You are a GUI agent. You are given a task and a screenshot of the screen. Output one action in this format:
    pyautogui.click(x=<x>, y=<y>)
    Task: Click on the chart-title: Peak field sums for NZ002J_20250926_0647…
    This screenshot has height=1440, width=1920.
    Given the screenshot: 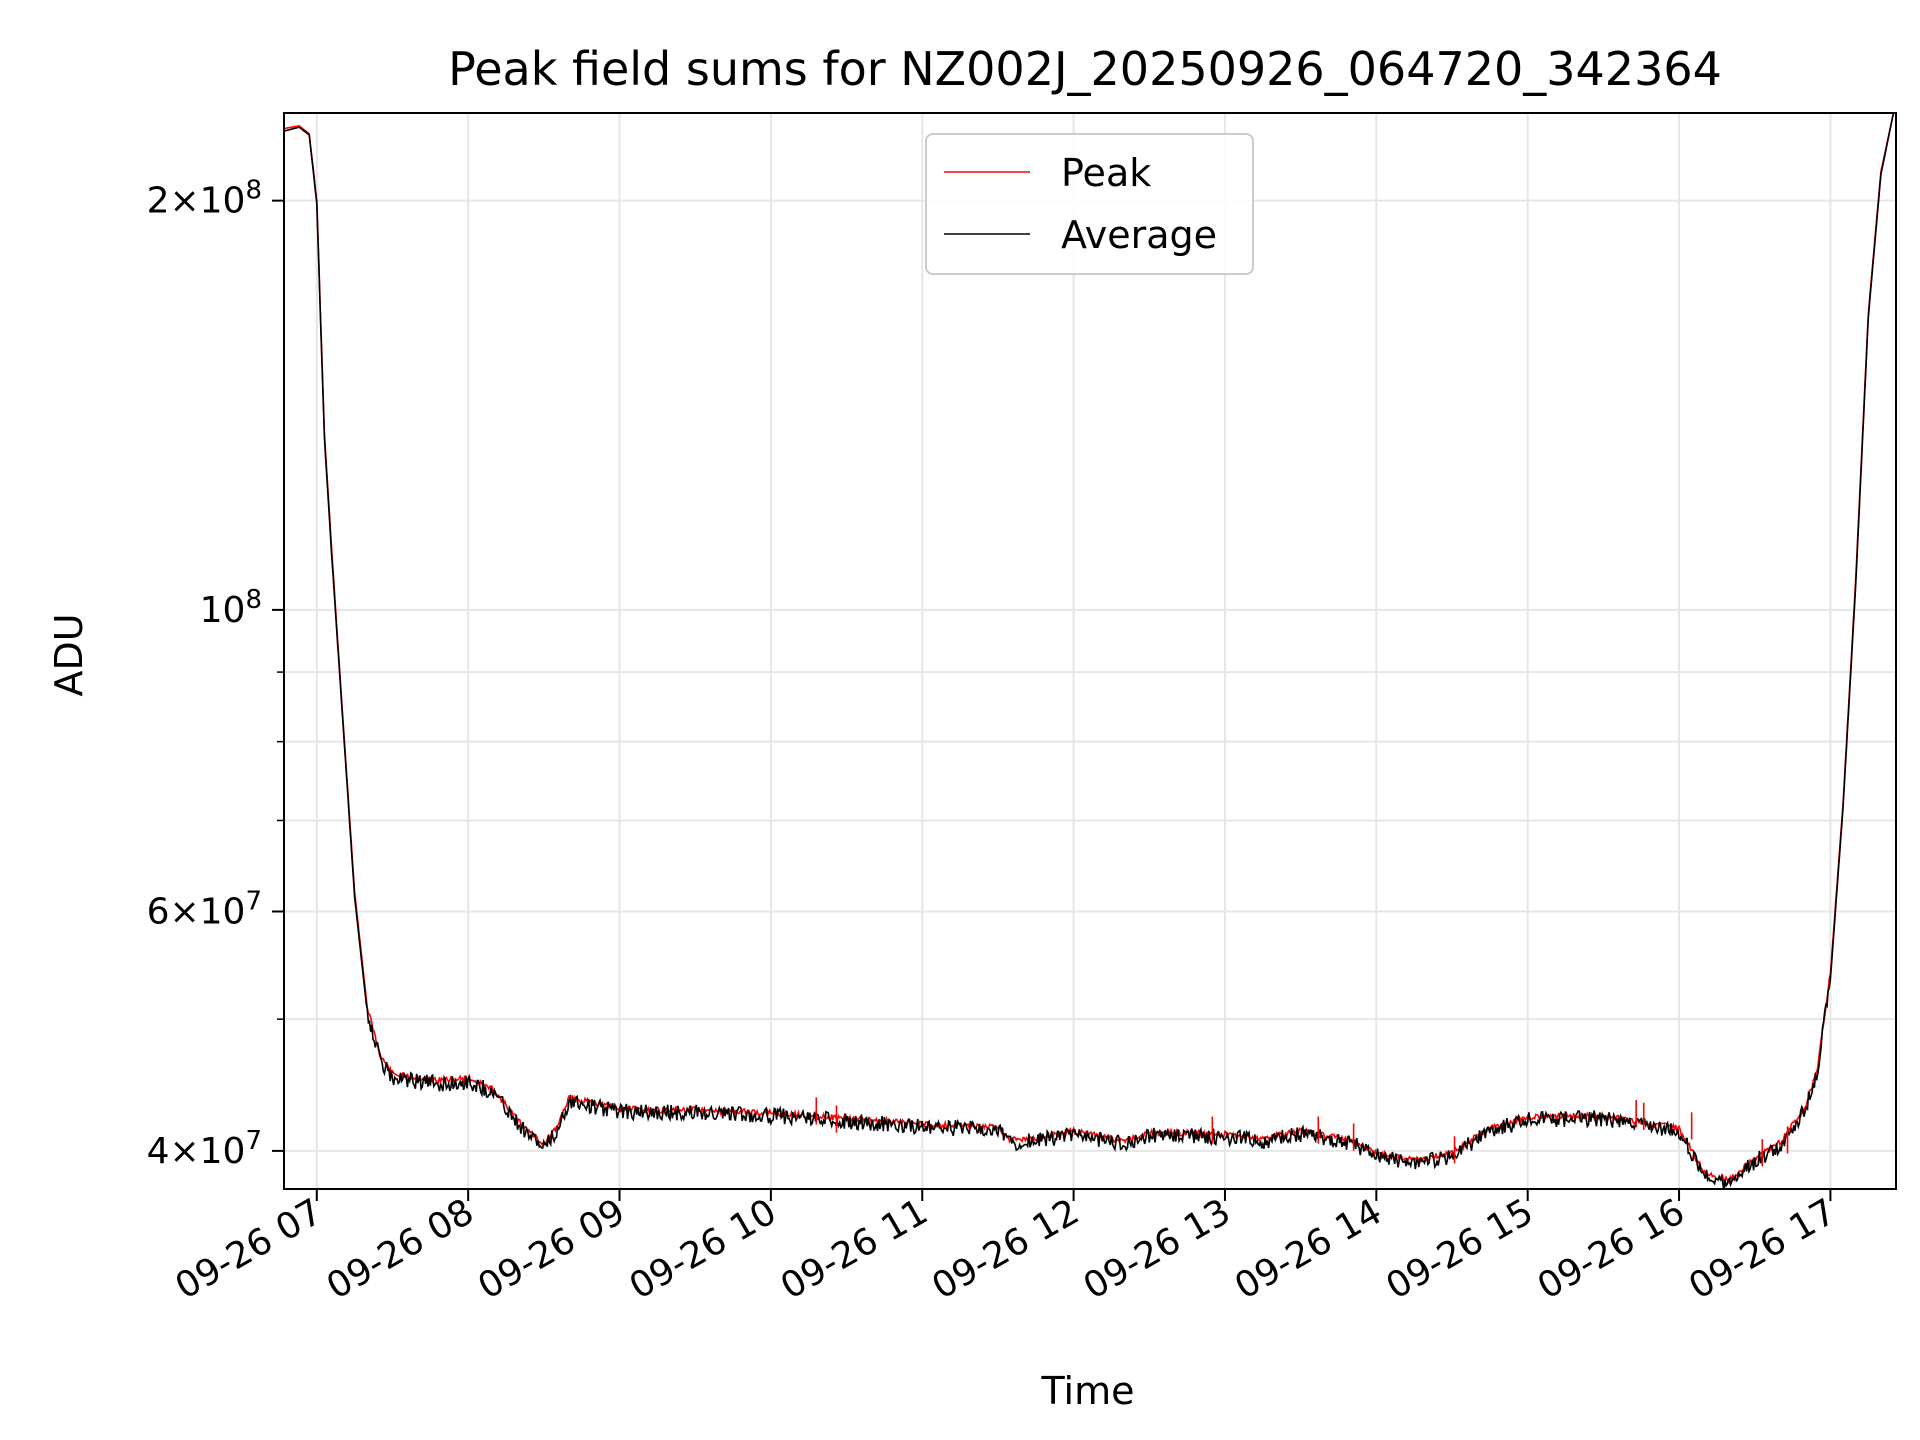 What is the action you would take?
    pyautogui.click(x=1085, y=69)
    